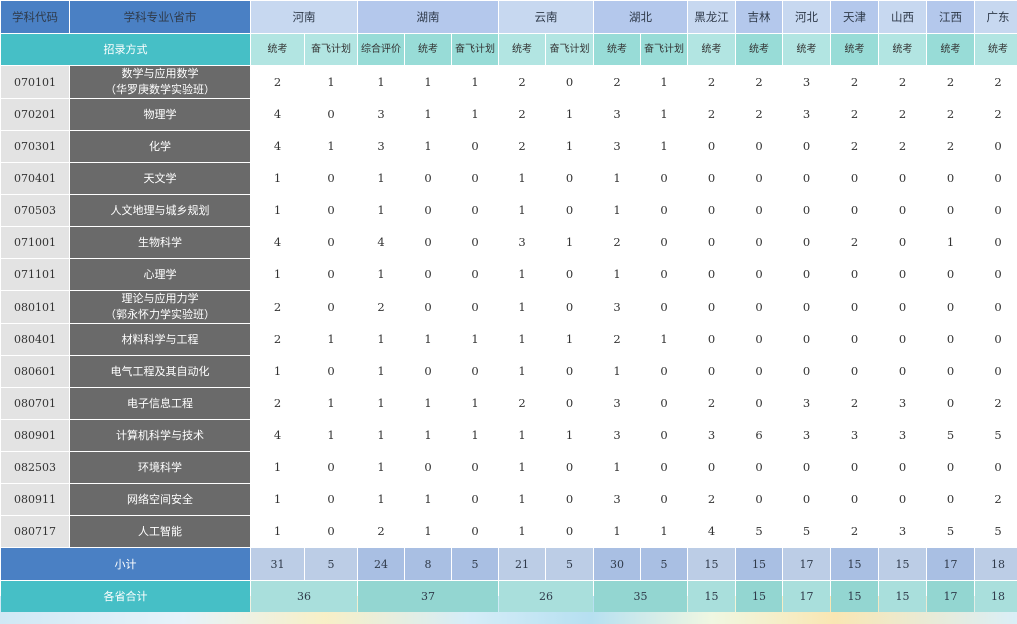 The height and width of the screenshot is (624, 1017). Describe the element at coordinates (381, 564) in the screenshot. I see `subtotal-cell: 24` at that location.